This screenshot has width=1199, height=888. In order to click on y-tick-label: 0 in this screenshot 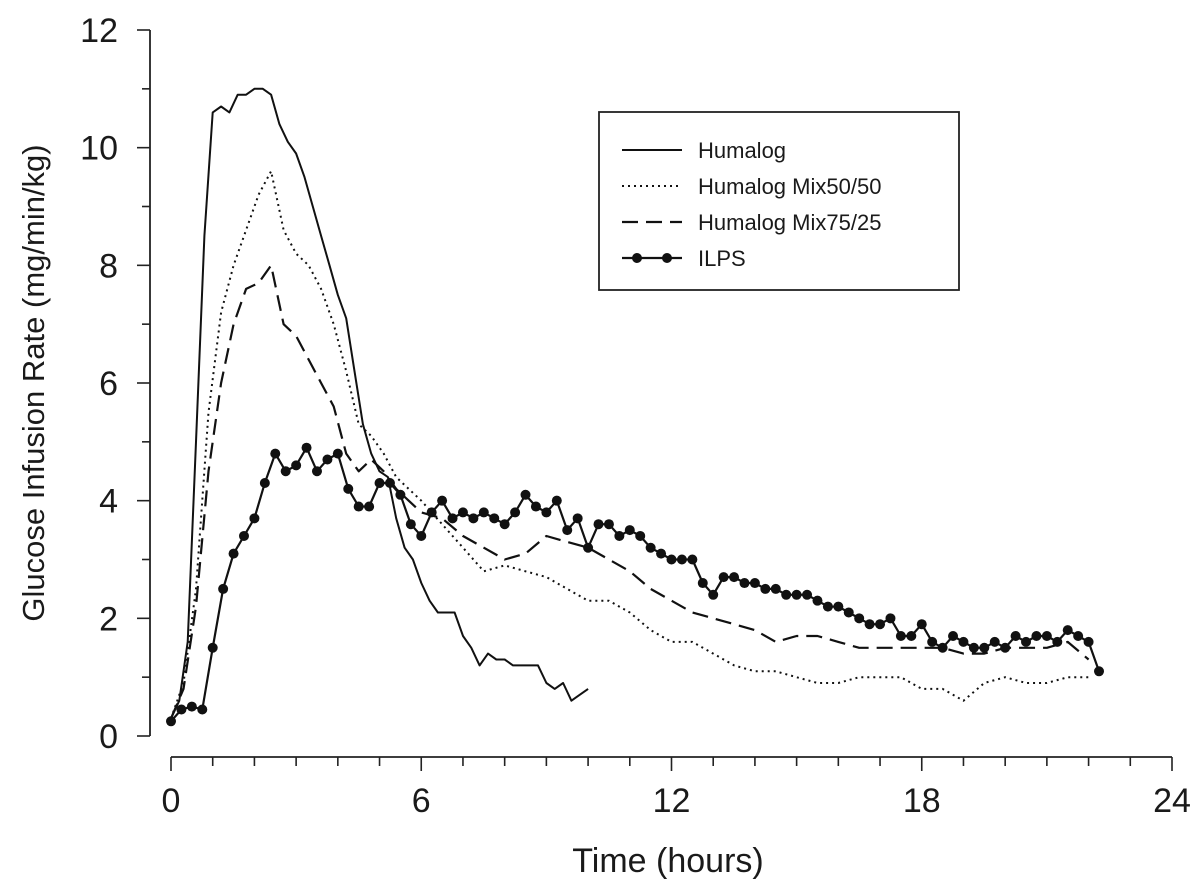, I will do `click(108, 737)`.